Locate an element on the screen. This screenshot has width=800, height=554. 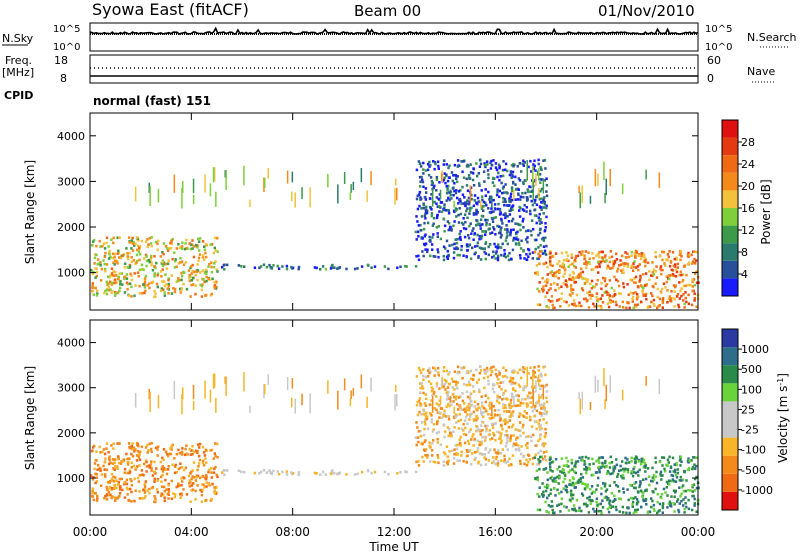
y-tick-label: 1000 is located at coordinates (71, 273).